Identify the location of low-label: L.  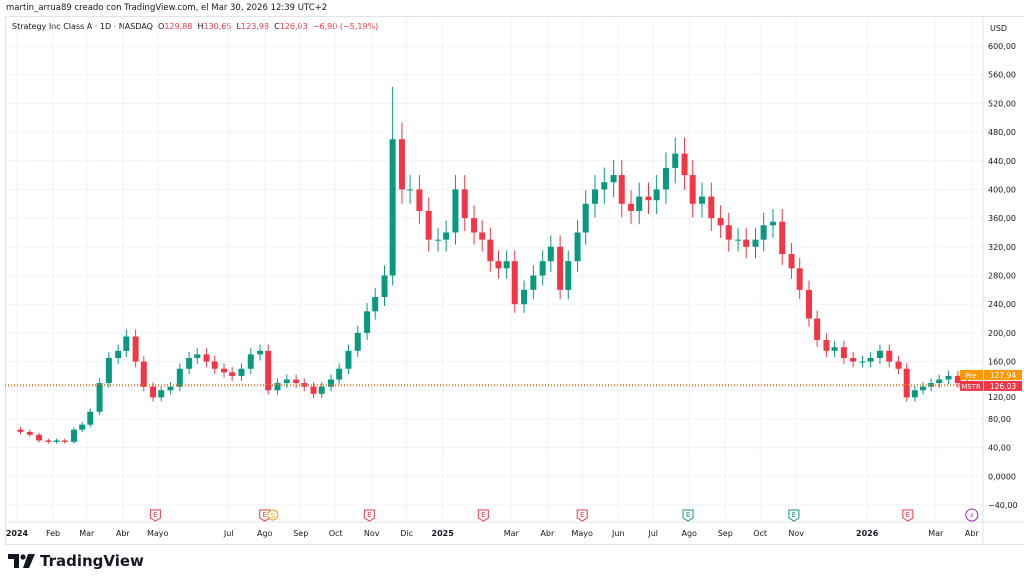
(239, 26).